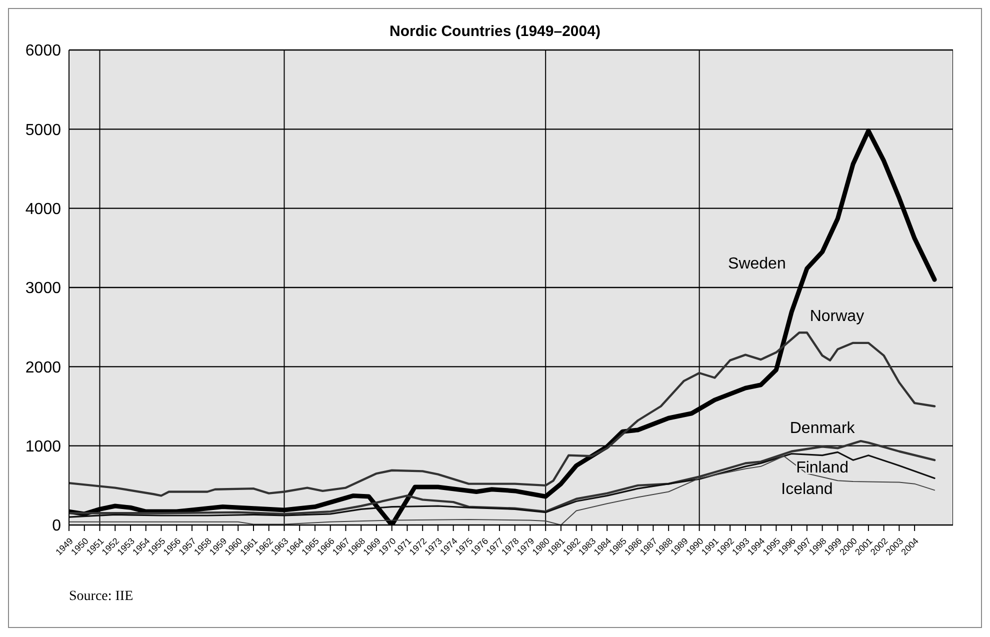 This screenshot has width=990, height=637. I want to click on y-tick-label: 2000, so click(43, 367).